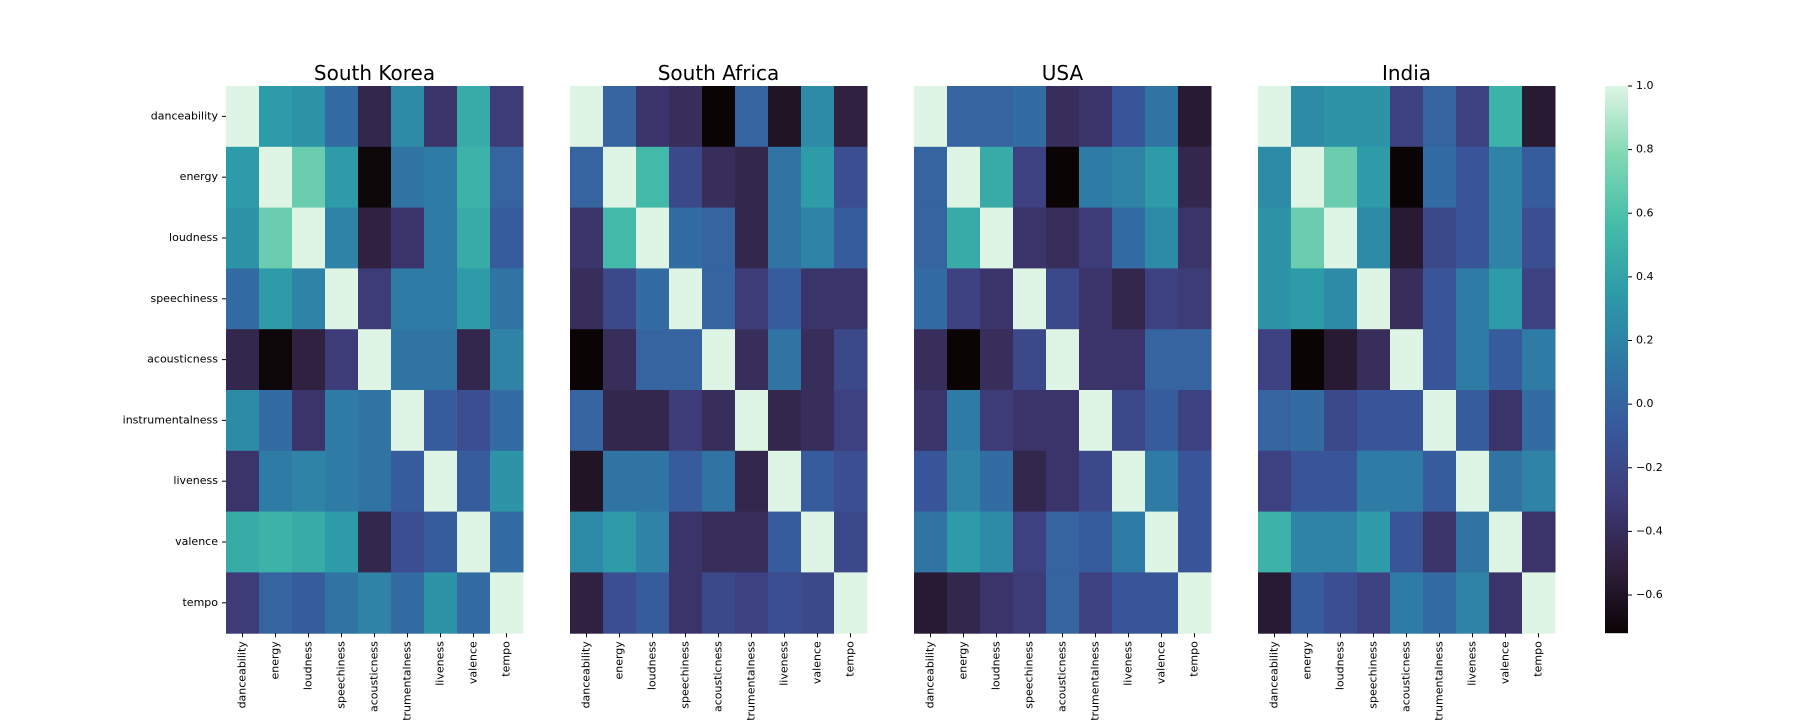 The image size is (1800, 724). Describe the element at coordinates (199, 176) in the screenshot. I see `y-tick-label: energy` at that location.